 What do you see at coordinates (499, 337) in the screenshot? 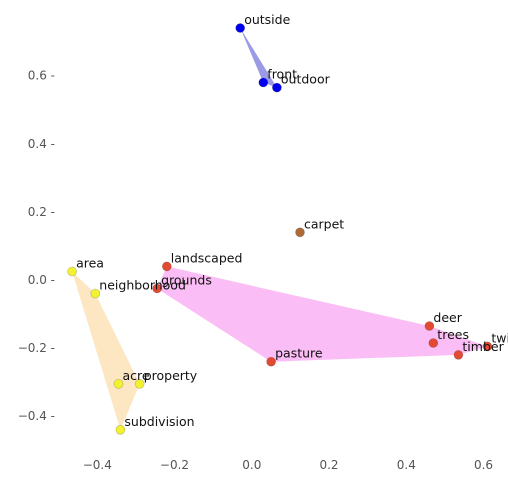
I see `point-label: twig` at bounding box center [499, 337].